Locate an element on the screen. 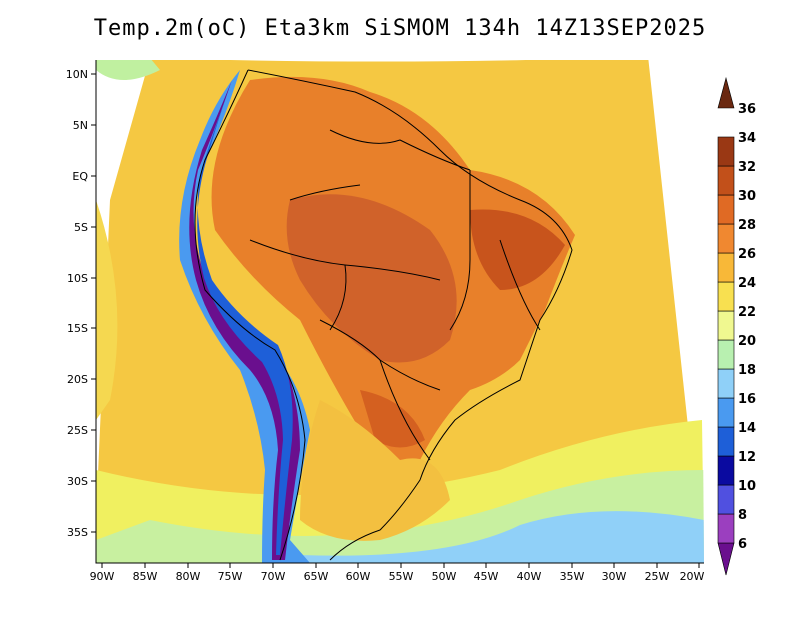 This screenshot has width=800, height=618. latitude-axis: 10N 5N EQ 5S 10S 15S 20S 25S 30S 35S is located at coordinates (81, 303).